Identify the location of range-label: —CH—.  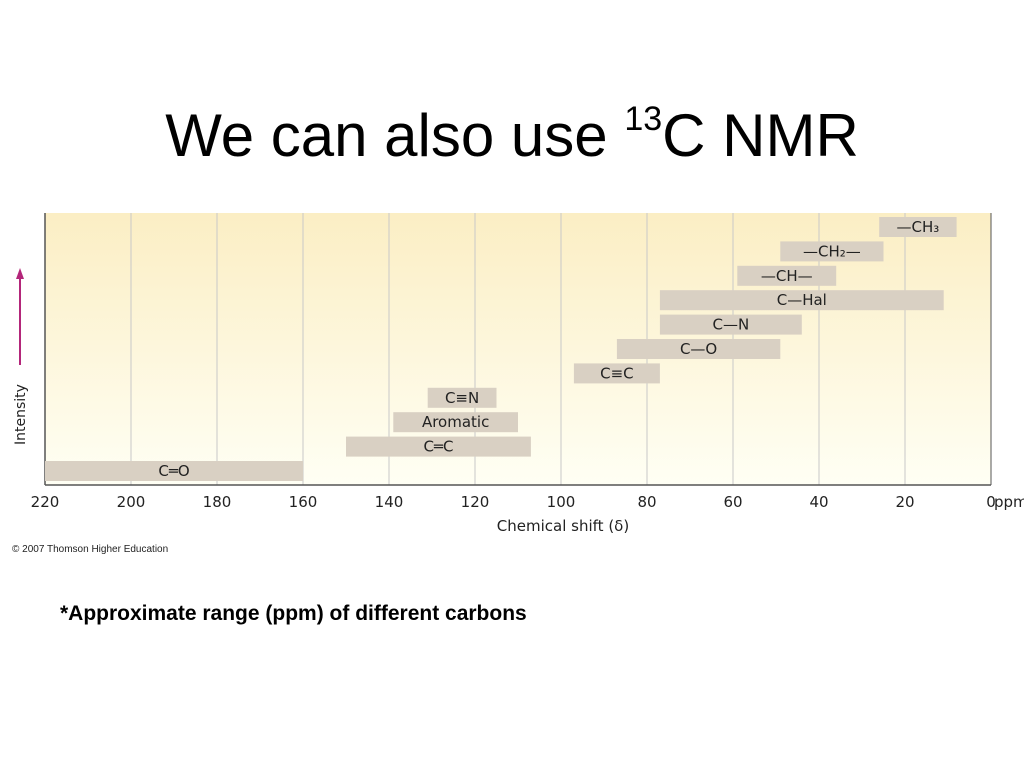
(787, 276).